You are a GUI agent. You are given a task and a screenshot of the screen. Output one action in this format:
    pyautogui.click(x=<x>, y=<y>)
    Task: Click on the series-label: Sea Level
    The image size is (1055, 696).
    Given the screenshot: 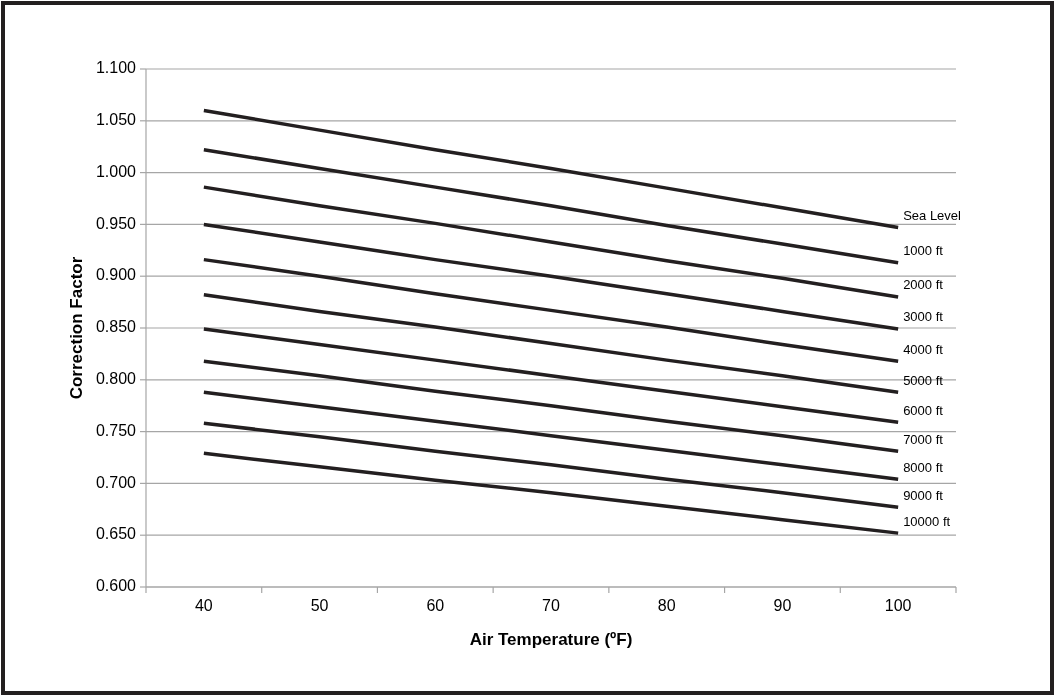 What is the action you would take?
    pyautogui.click(x=932, y=215)
    